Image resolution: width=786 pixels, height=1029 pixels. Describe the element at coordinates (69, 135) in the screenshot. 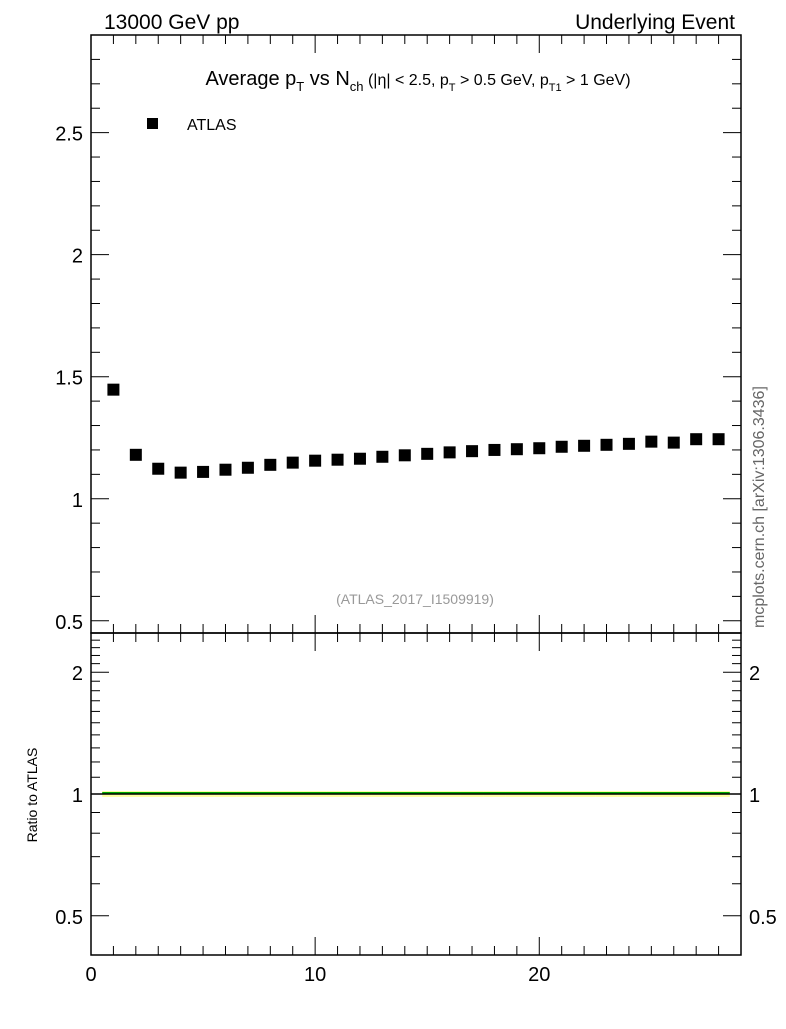

I see `y-tick-label: 2.5` at that location.